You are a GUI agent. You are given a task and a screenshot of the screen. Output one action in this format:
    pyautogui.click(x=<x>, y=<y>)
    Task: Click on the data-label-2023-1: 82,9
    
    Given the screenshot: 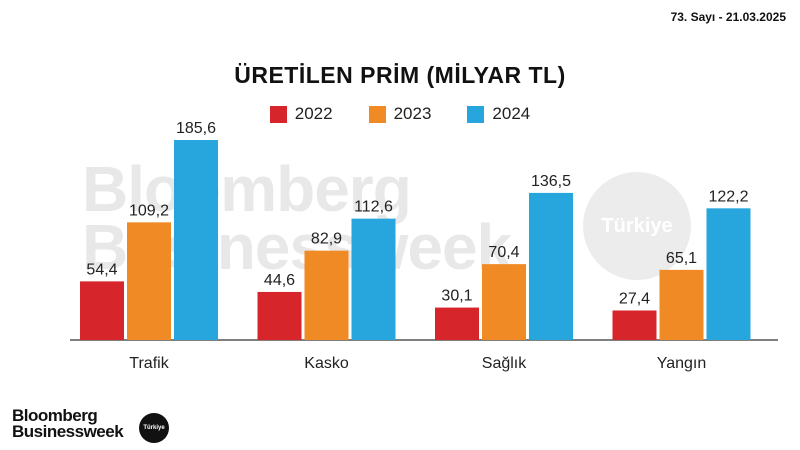 What is the action you would take?
    pyautogui.click(x=326, y=239)
    